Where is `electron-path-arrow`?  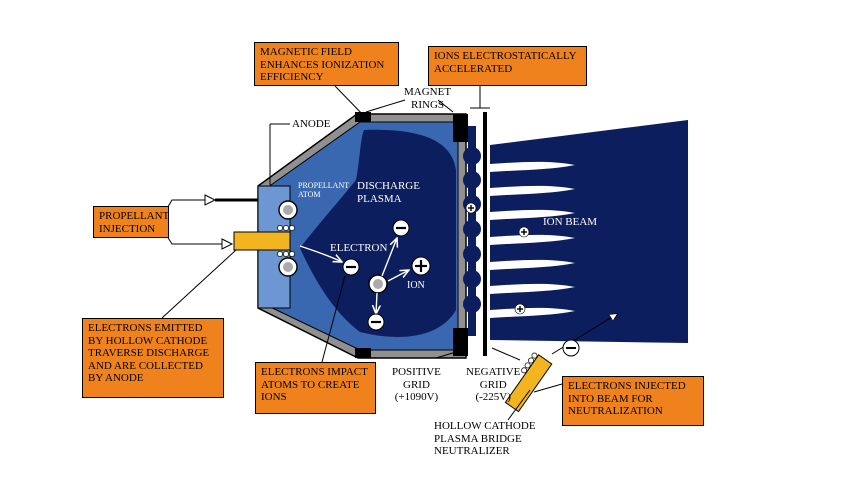 electron-path-arrow is located at coordinates (320, 253).